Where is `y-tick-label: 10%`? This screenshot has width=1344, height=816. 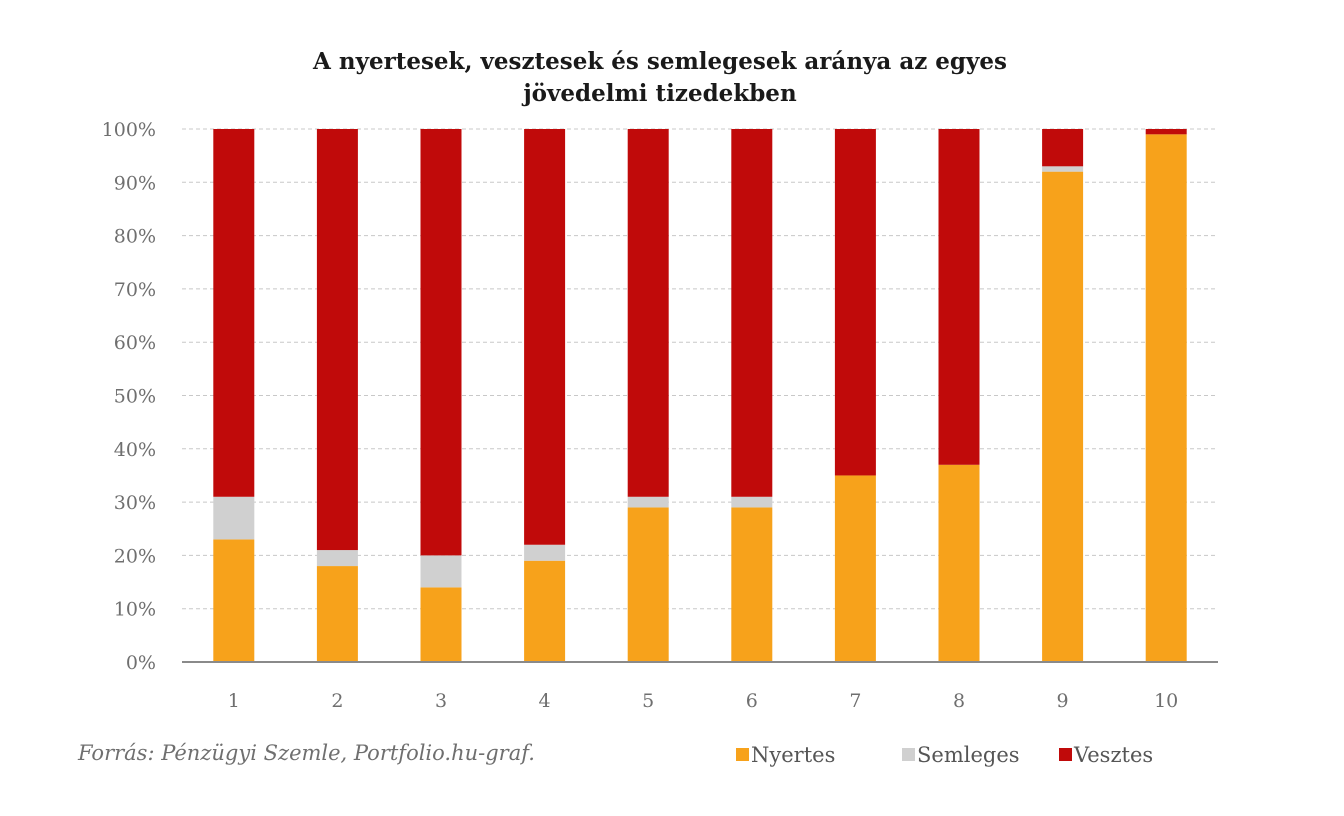
y-tick-label: 10% is located at coordinates (135, 610).